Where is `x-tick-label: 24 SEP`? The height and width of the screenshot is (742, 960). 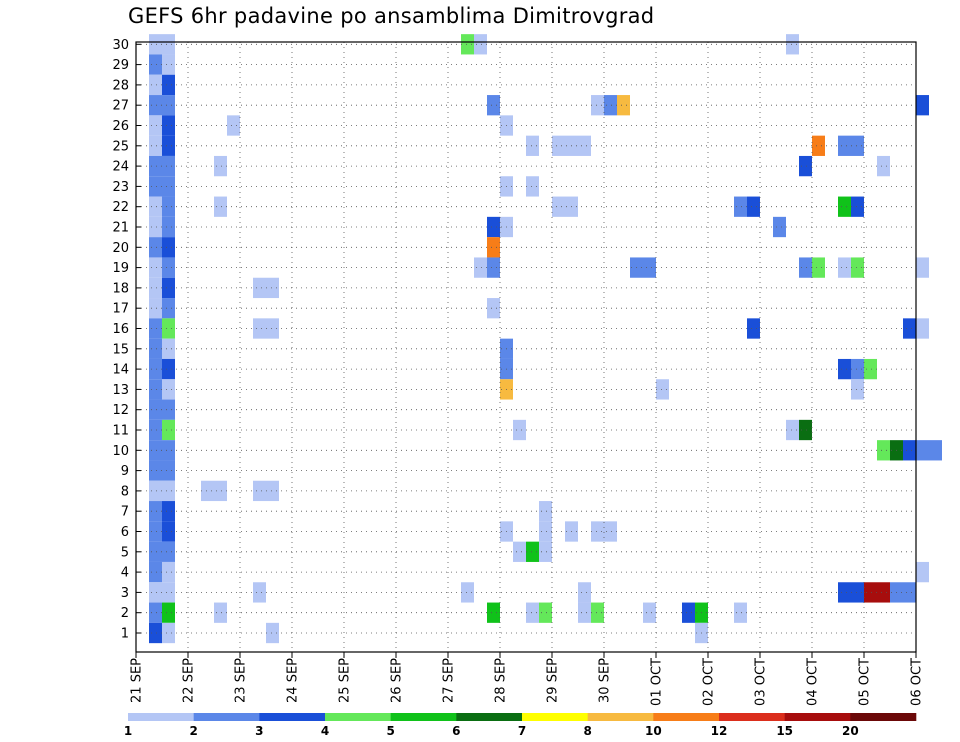 x-tick-label: 24 SEP is located at coordinates (293, 680).